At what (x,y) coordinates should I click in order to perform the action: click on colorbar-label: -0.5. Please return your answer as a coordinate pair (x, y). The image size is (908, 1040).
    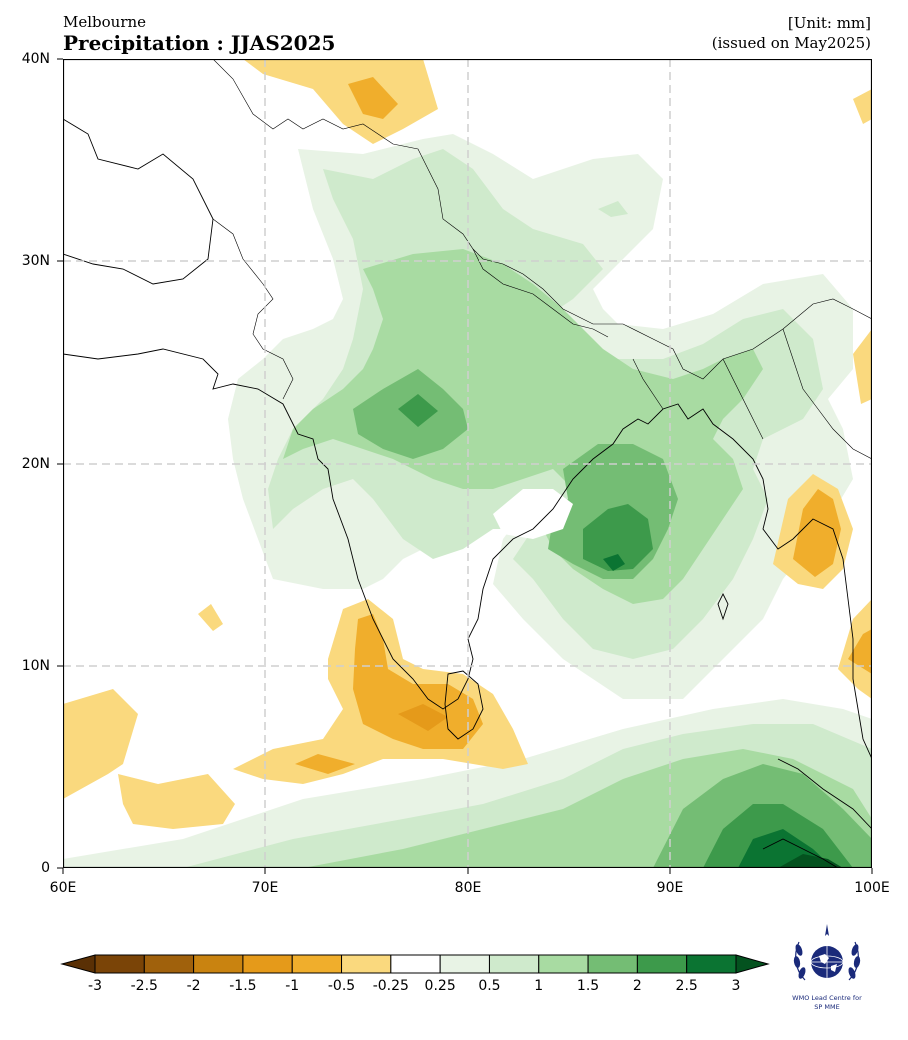
    Looking at the image, I should click on (341, 986).